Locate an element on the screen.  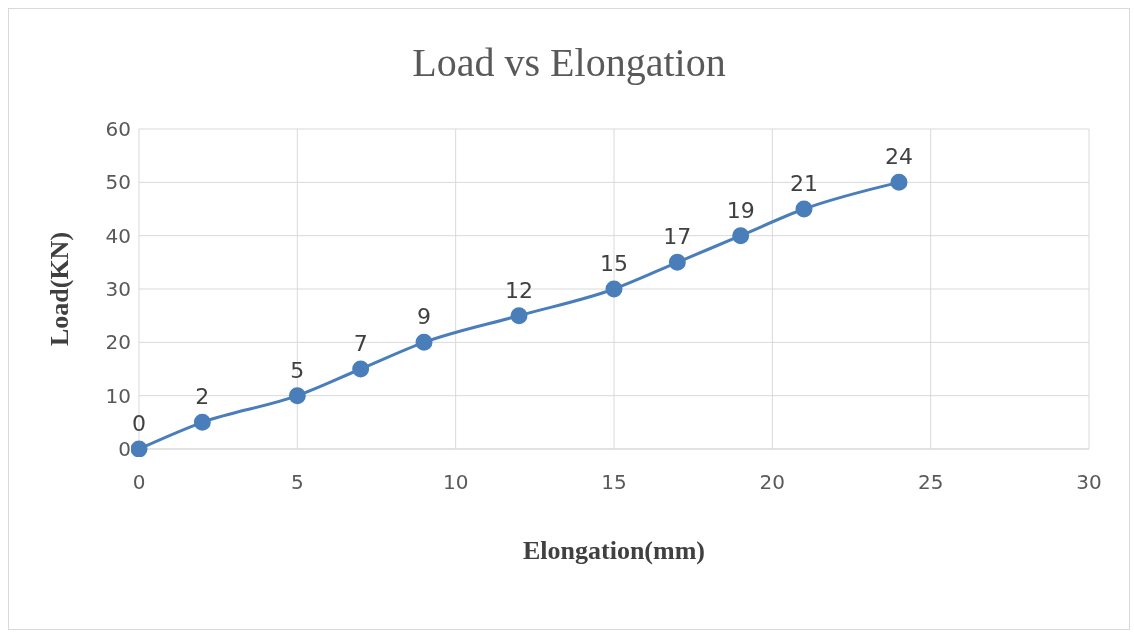
x-tick-label: 30 is located at coordinates (1089, 482).